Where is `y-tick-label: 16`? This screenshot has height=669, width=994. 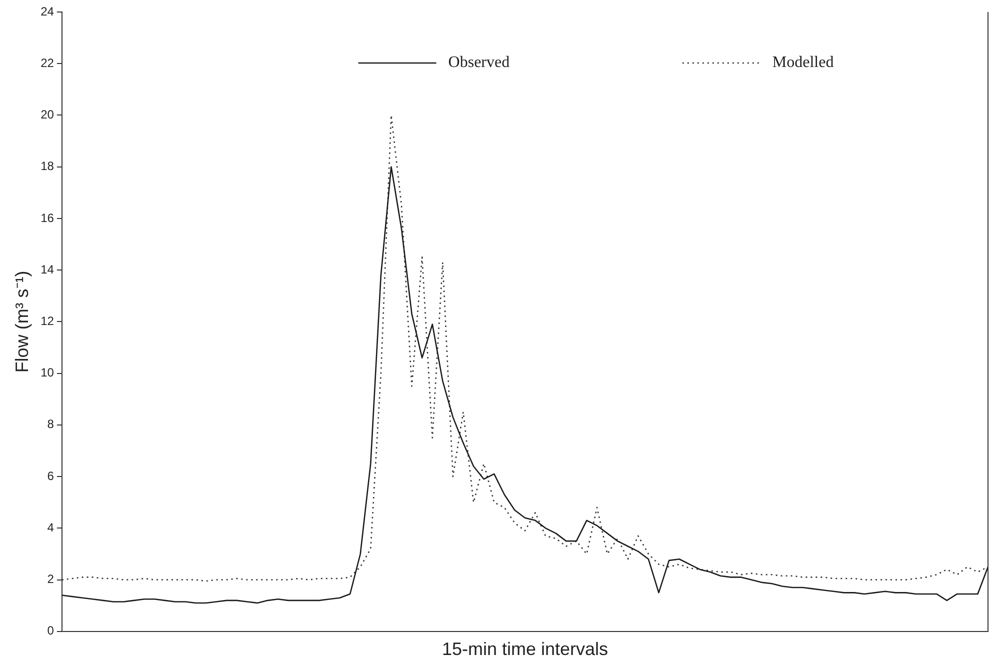
y-tick-label: 16 is located at coordinates (47, 217).